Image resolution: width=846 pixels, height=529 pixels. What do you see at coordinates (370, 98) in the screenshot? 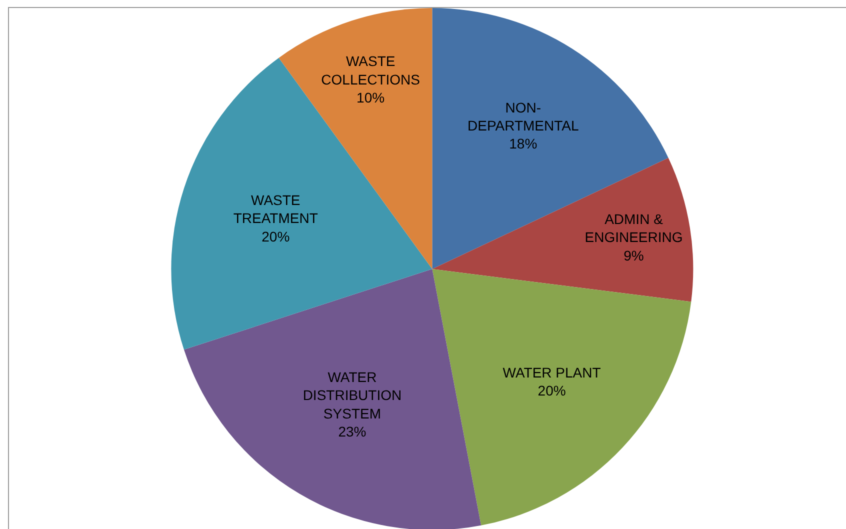
I see `data-label: 10%` at bounding box center [370, 98].